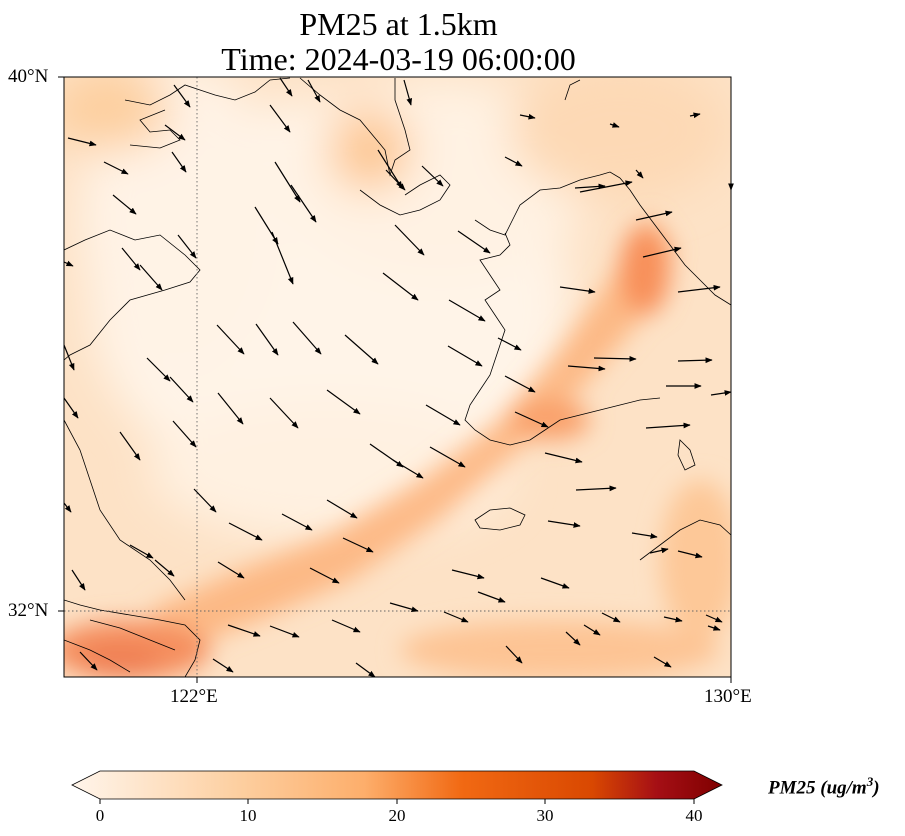 This screenshot has width=905, height=836. I want to click on colorbar-tick-10: 10, so click(248, 815).